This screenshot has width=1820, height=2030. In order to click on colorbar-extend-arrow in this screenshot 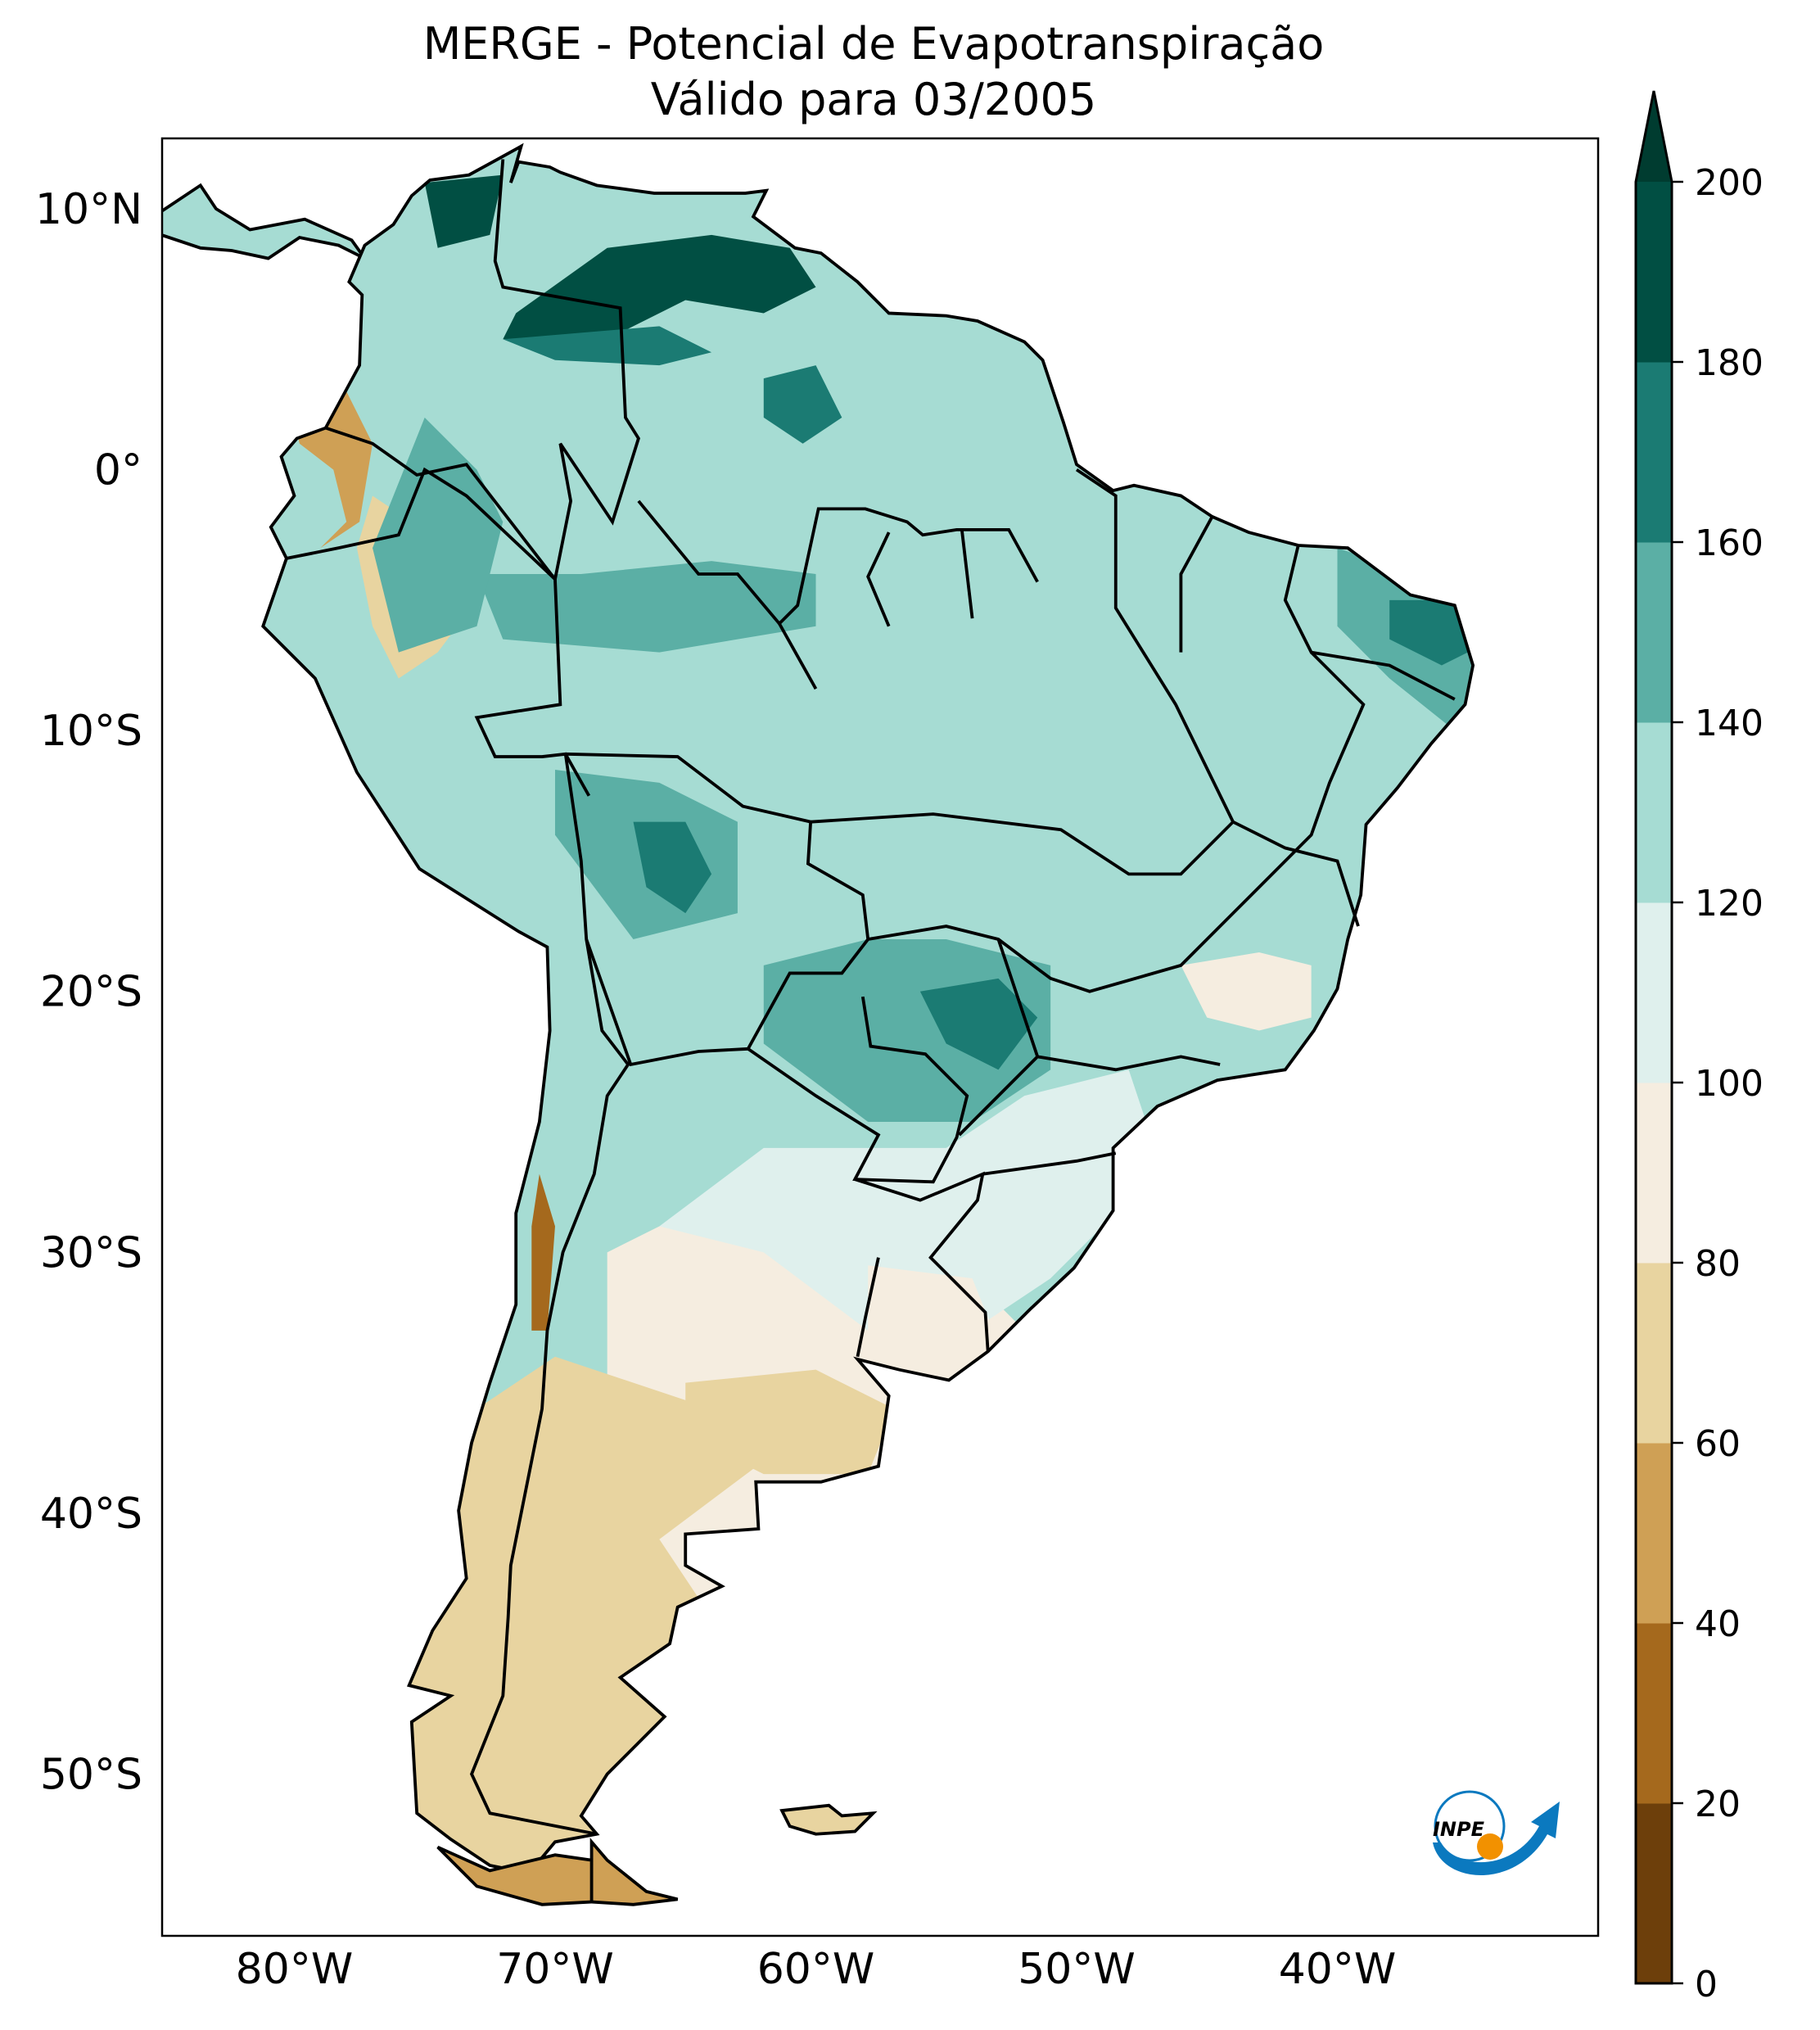, I will do `click(1654, 136)`.